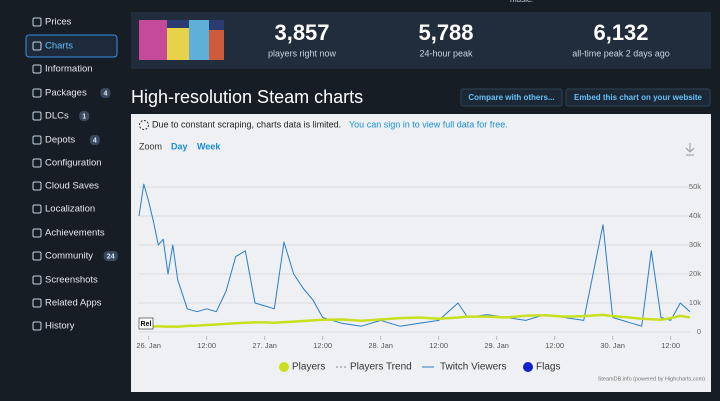  I want to click on x-tick-label: 28. Jan, so click(380, 345).